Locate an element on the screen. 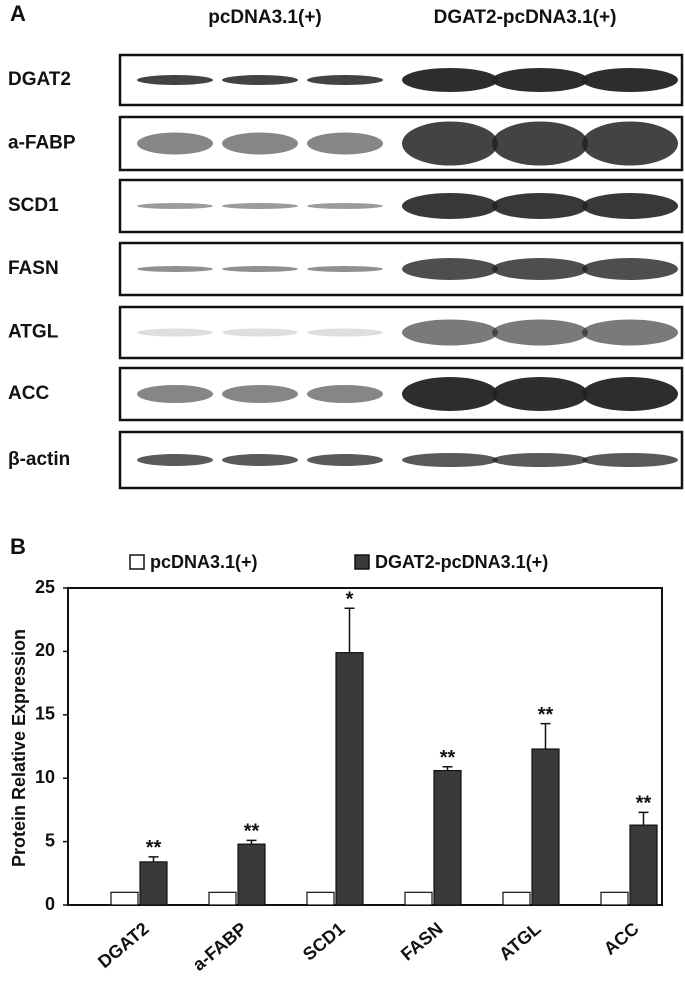 The width and height of the screenshot is (685, 1003). x-tick-label: FASN is located at coordinates (422, 941).